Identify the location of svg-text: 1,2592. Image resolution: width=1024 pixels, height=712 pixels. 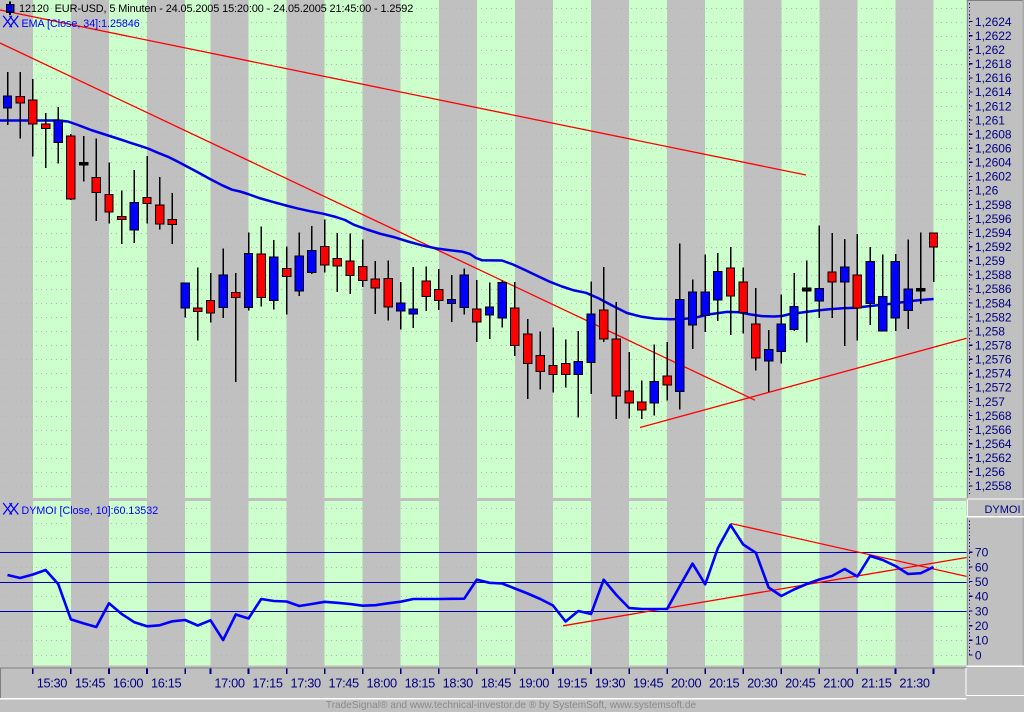
(993, 247).